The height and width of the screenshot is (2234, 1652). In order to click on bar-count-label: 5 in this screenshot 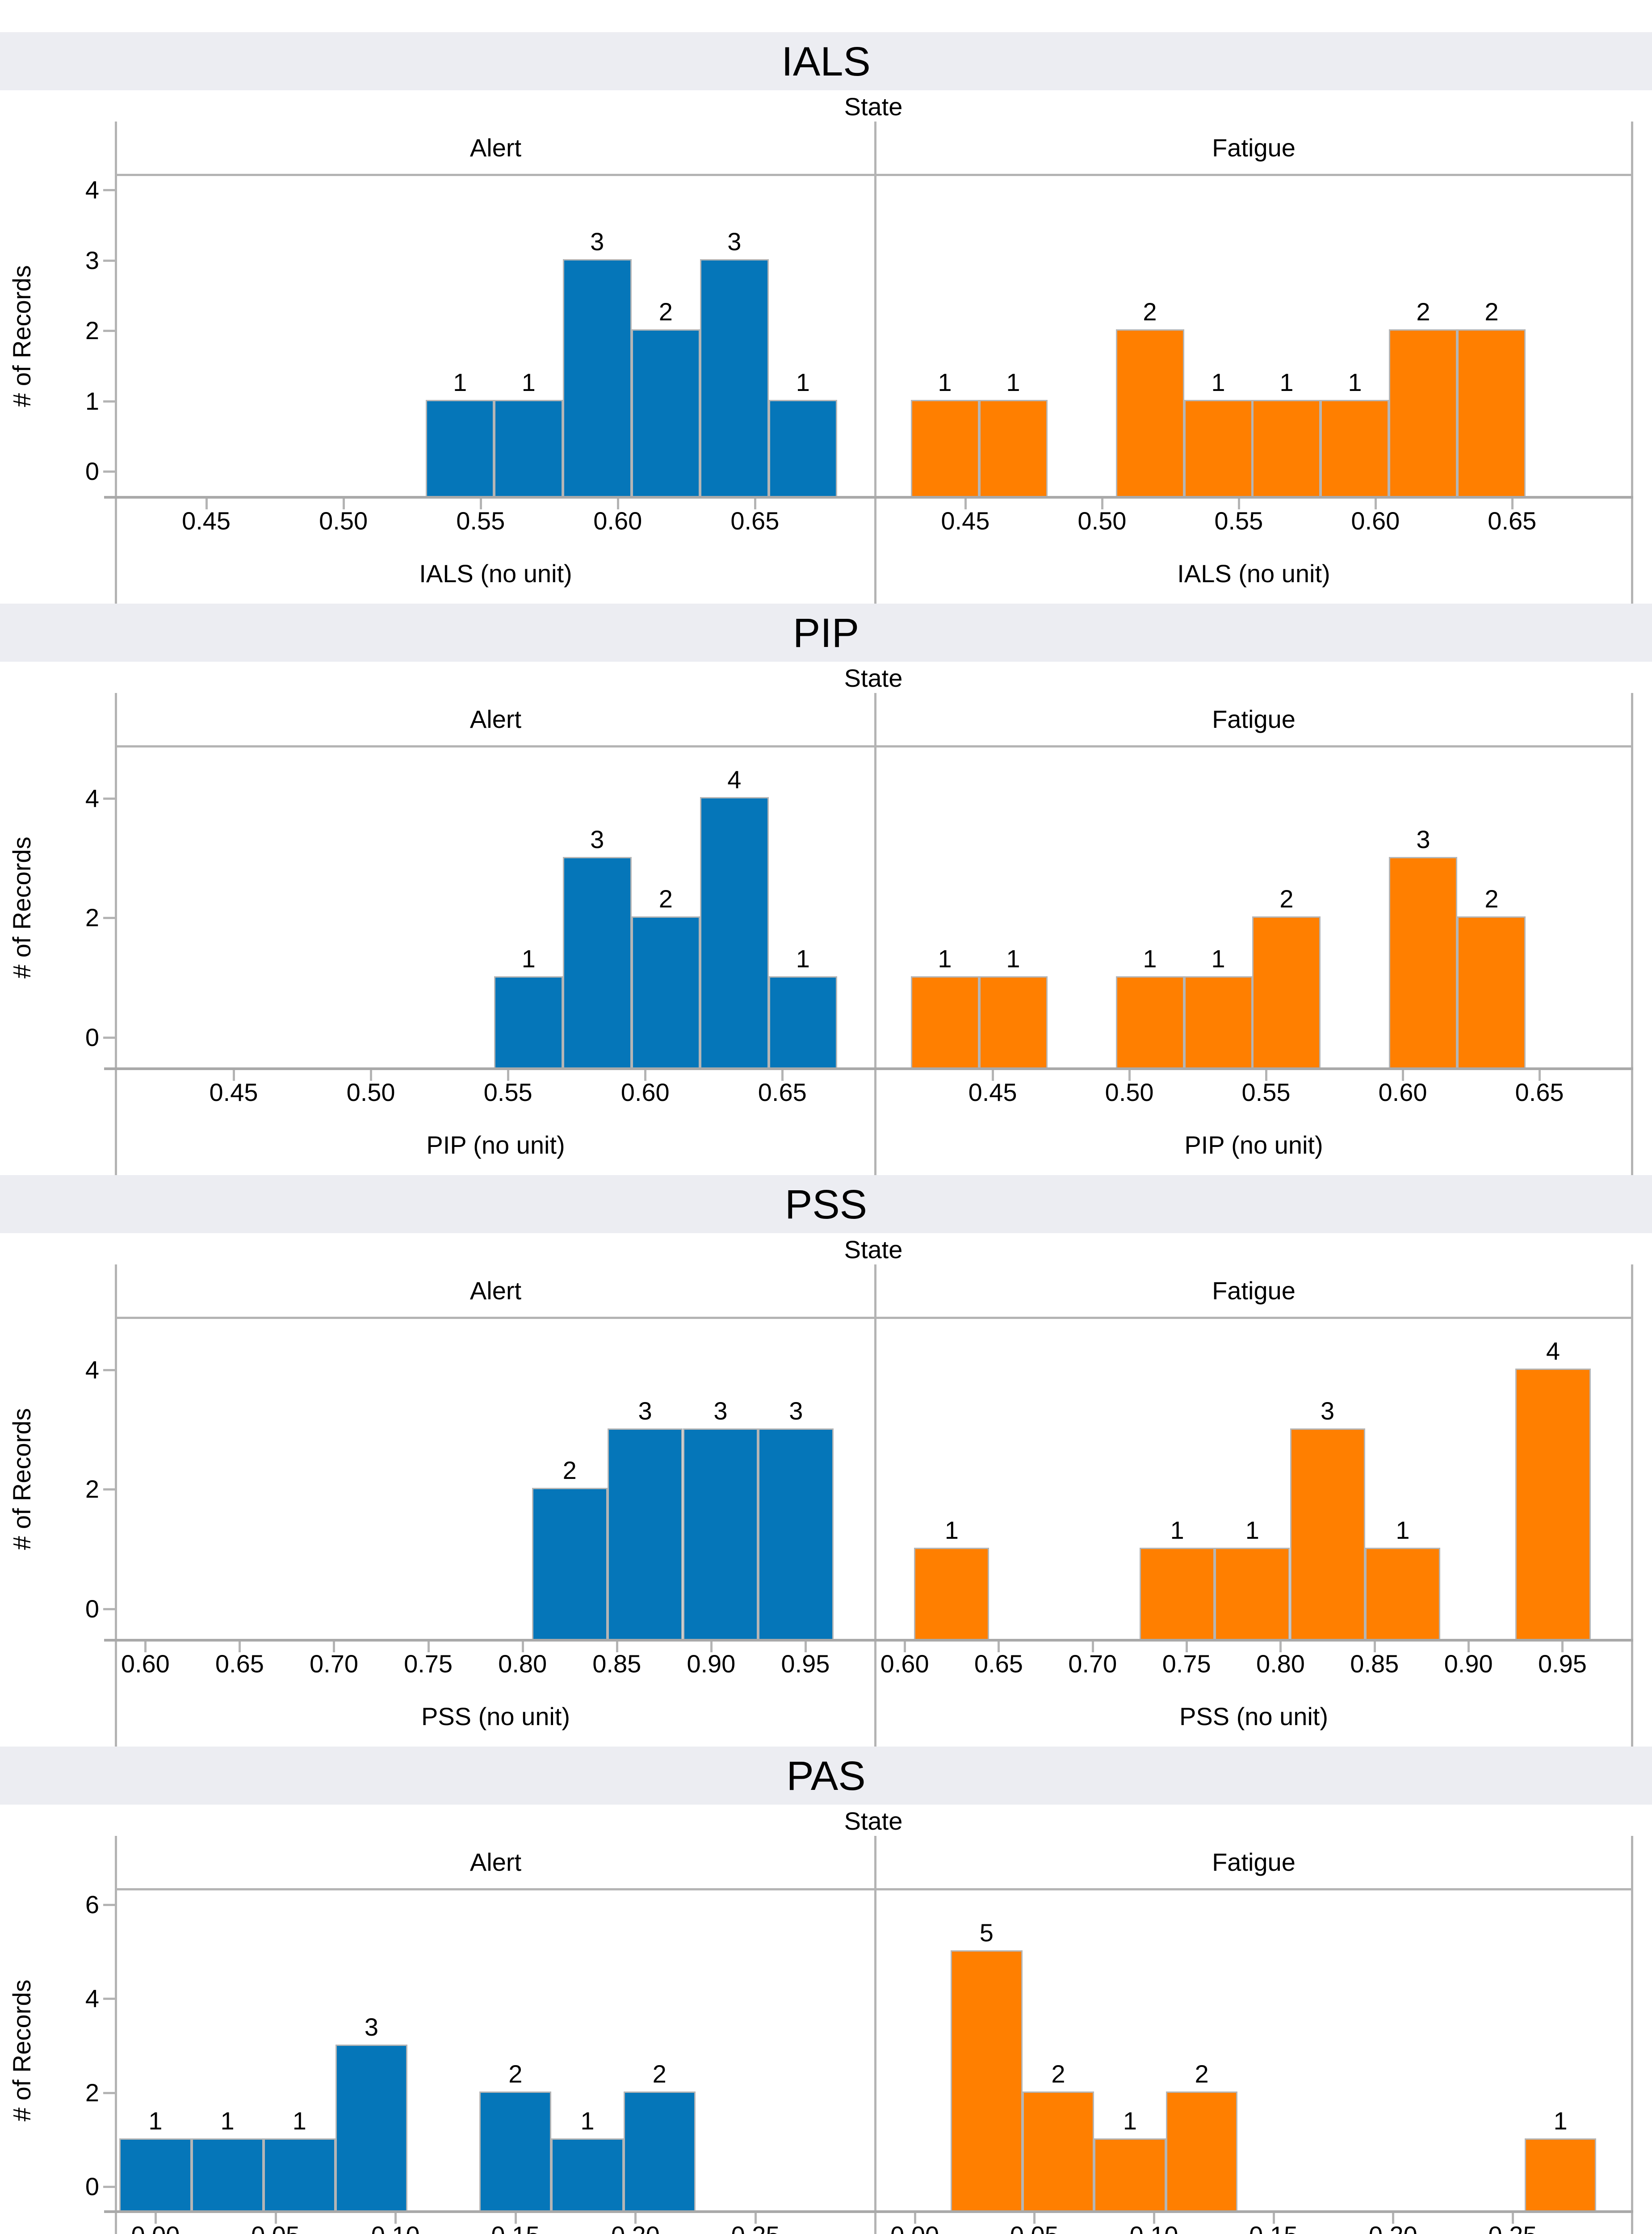, I will do `click(986, 1932)`.